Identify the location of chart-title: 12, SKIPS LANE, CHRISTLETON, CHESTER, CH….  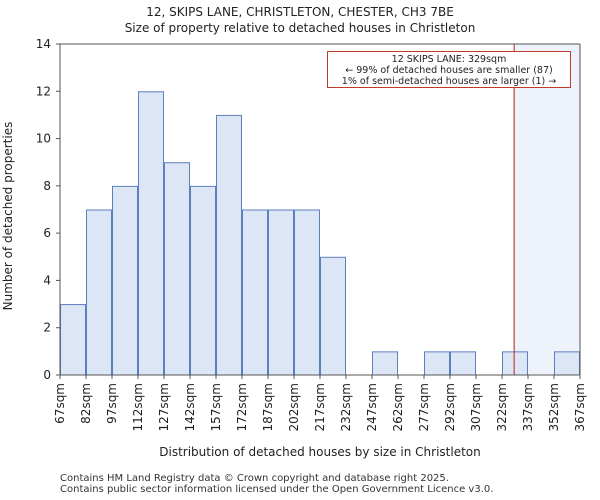
(300, 12).